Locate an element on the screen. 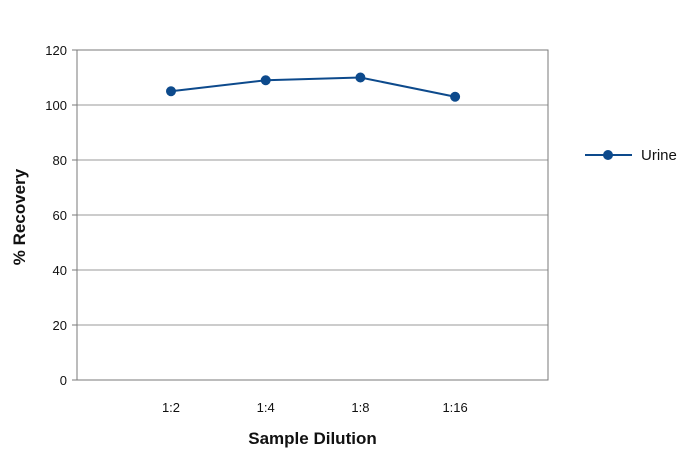  y-axis-ticks: 0 20 40 60 80 100 120 is located at coordinates (61, 215).